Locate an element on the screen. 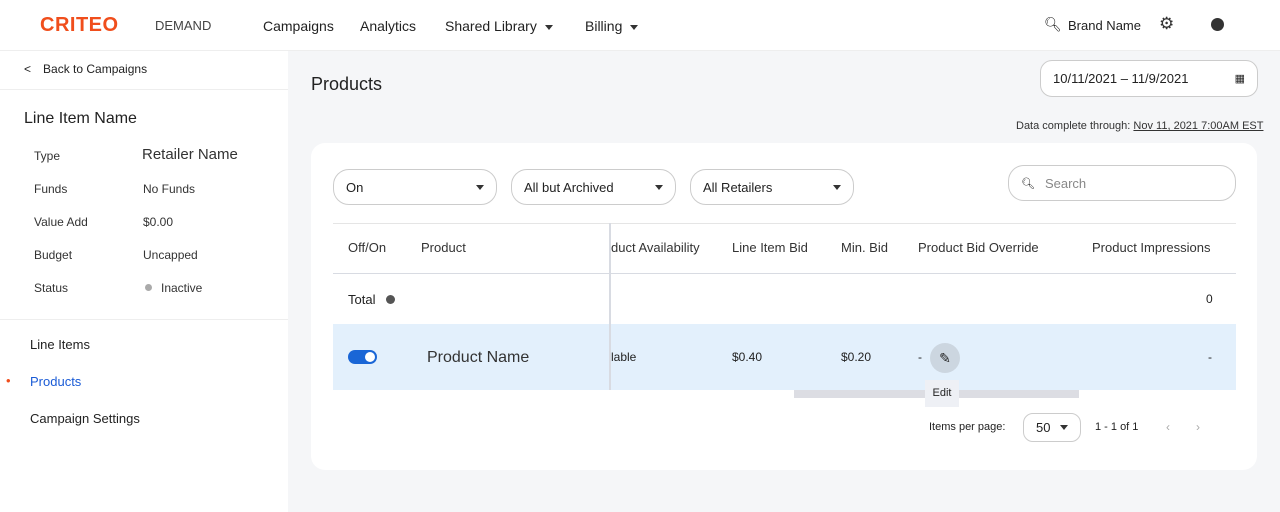  nav-shared-library: Shared Library is located at coordinates (499, 26).